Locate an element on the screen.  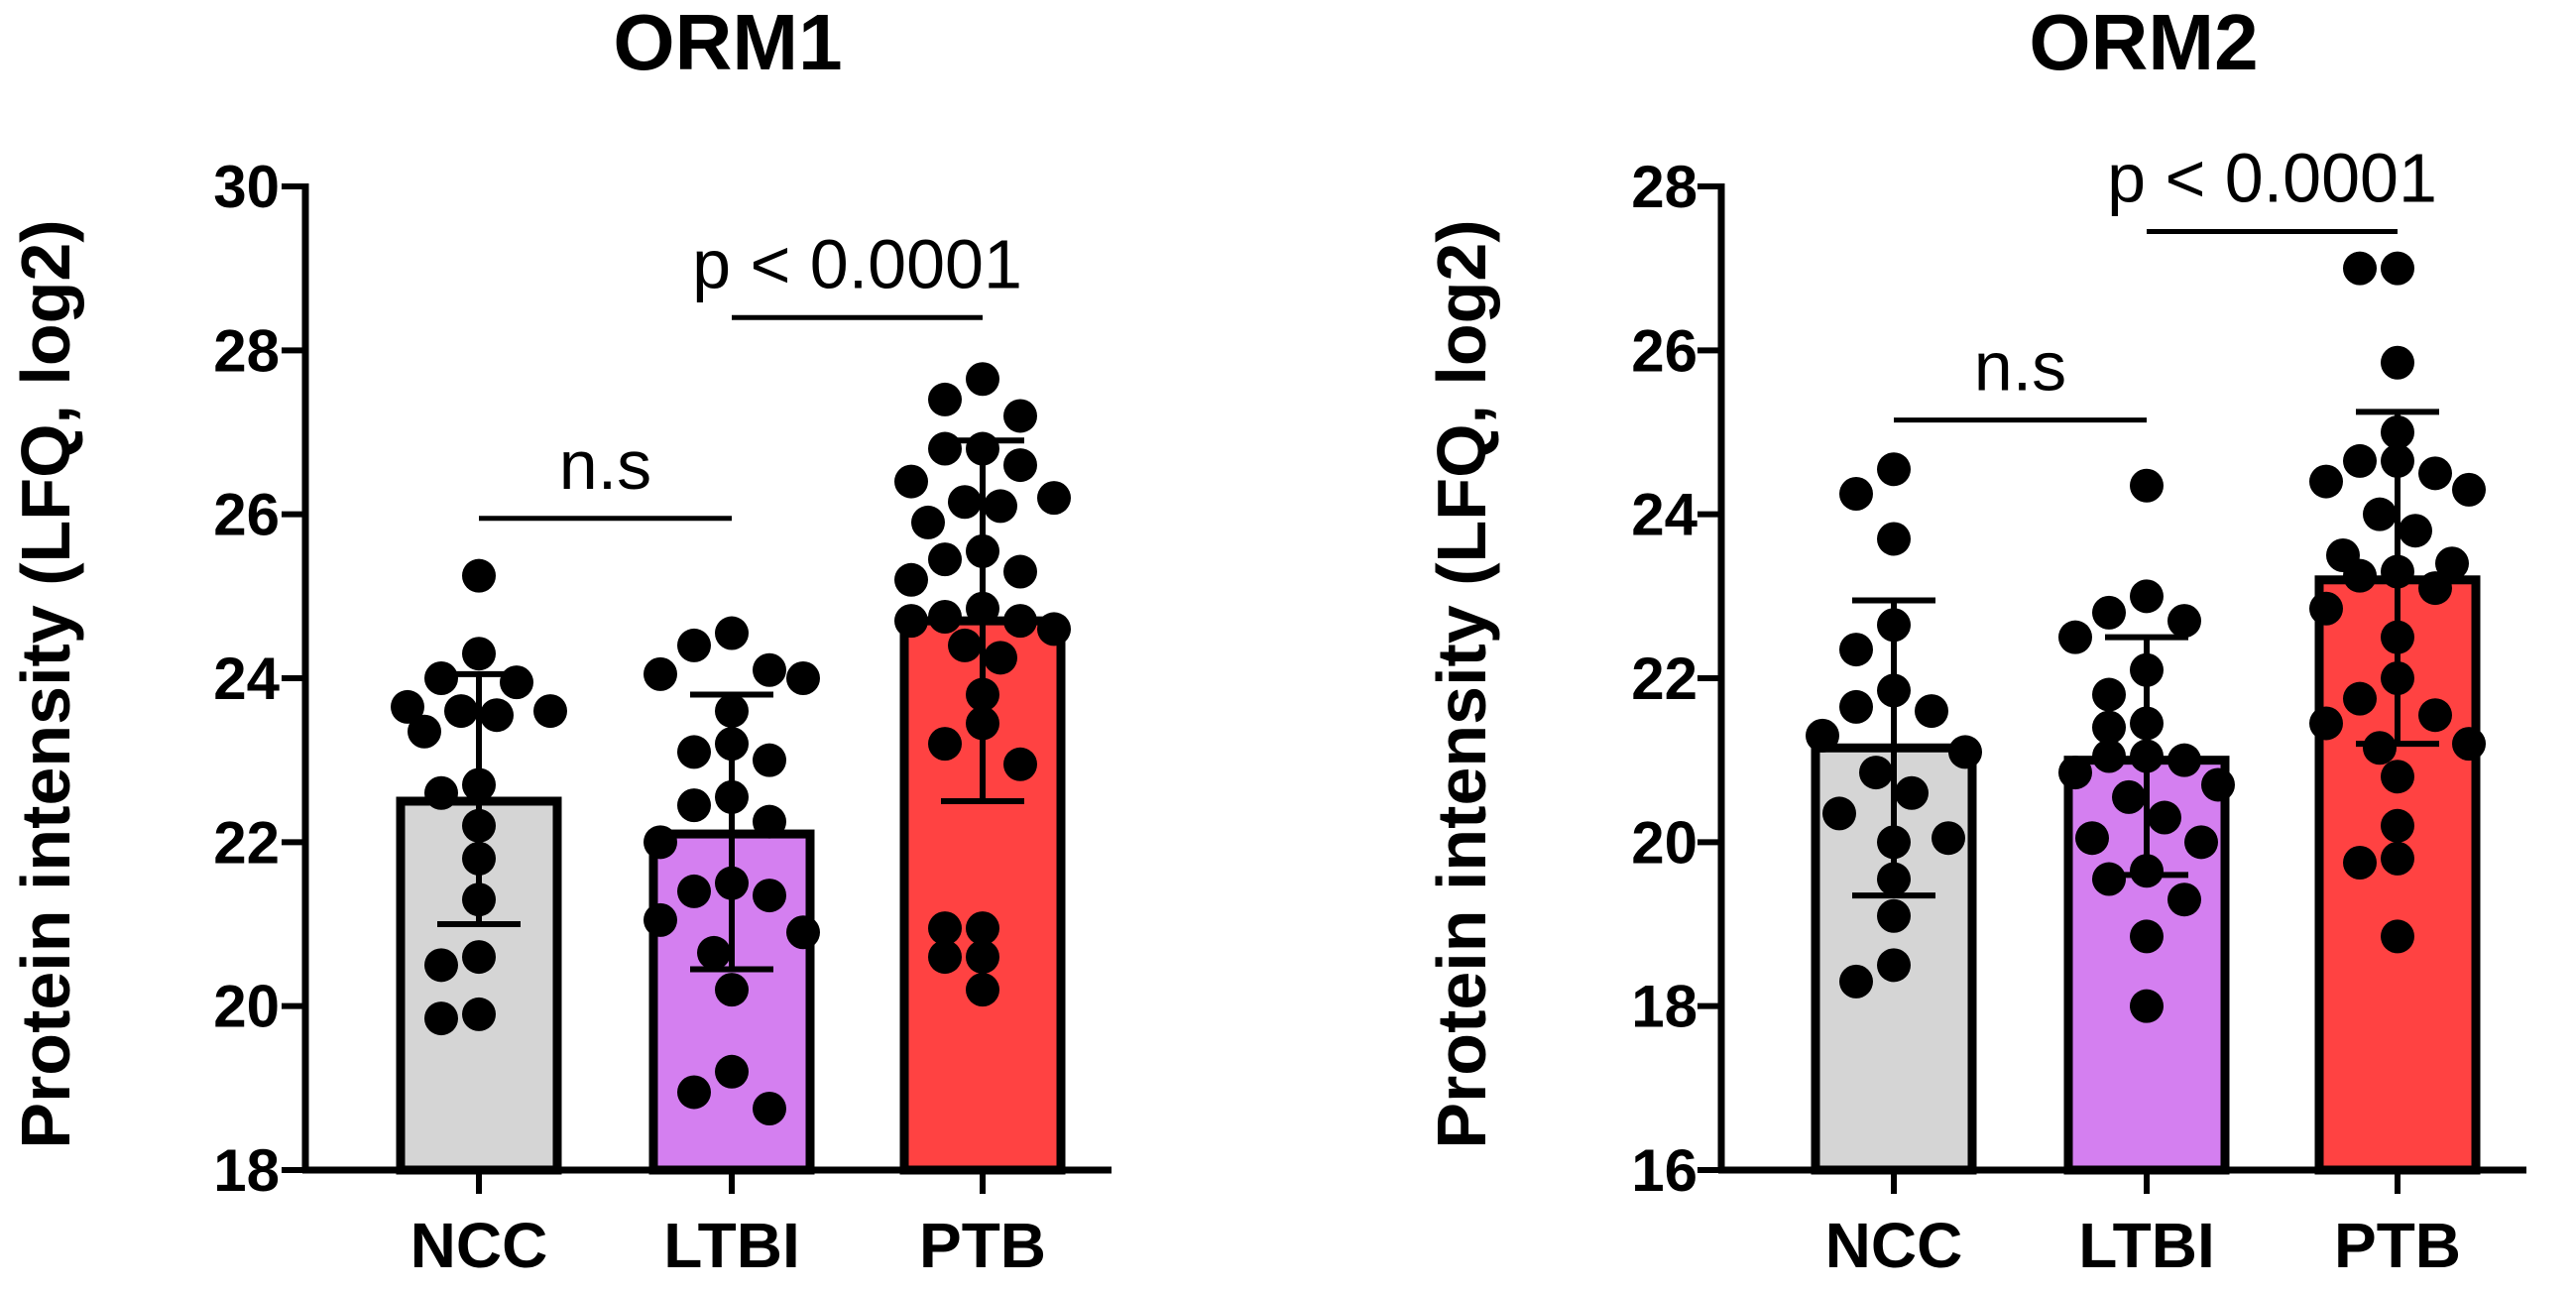
panel-orm1-y-tick-label-28: 28 is located at coordinates (247, 350).